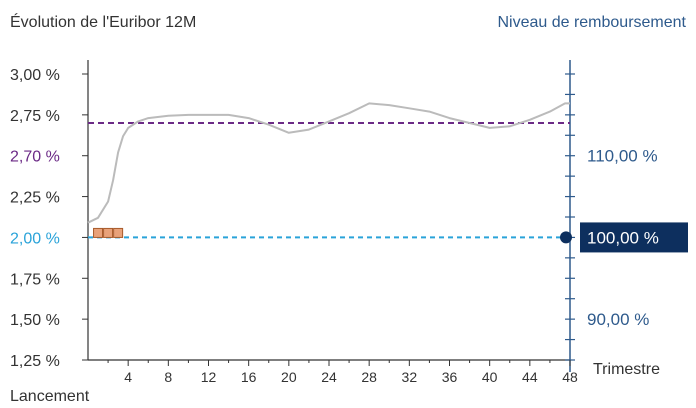 This screenshot has height=408, width=696. I want to click on x-axis-label-trimestre: Trimestre, so click(626, 369).